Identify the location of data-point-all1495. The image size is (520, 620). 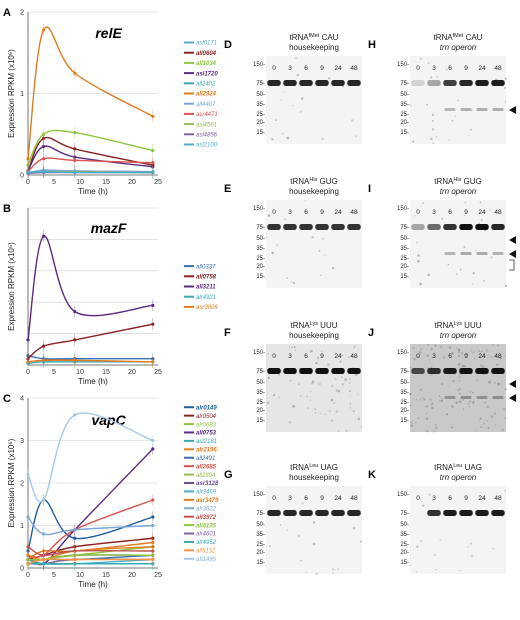
(75, 415).